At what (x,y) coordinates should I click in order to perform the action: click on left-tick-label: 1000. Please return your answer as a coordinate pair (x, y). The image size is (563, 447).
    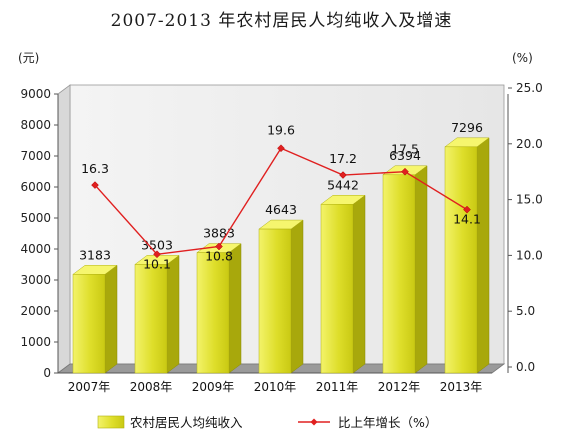
    Looking at the image, I should click on (35, 342).